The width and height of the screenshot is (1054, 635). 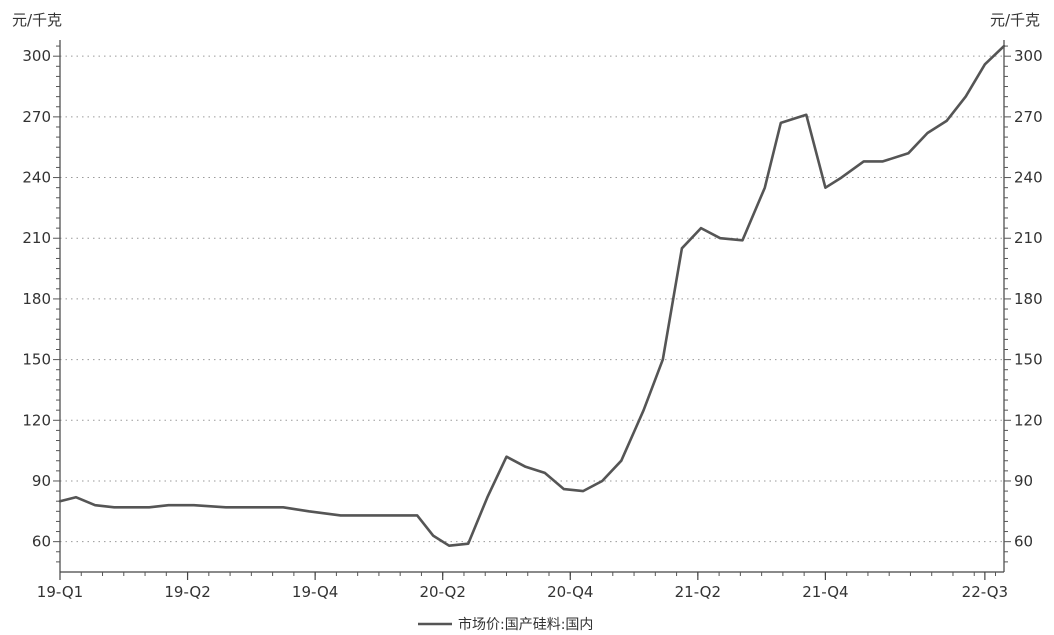 I want to click on y-tick-label-right: 90, so click(x=1023, y=481).